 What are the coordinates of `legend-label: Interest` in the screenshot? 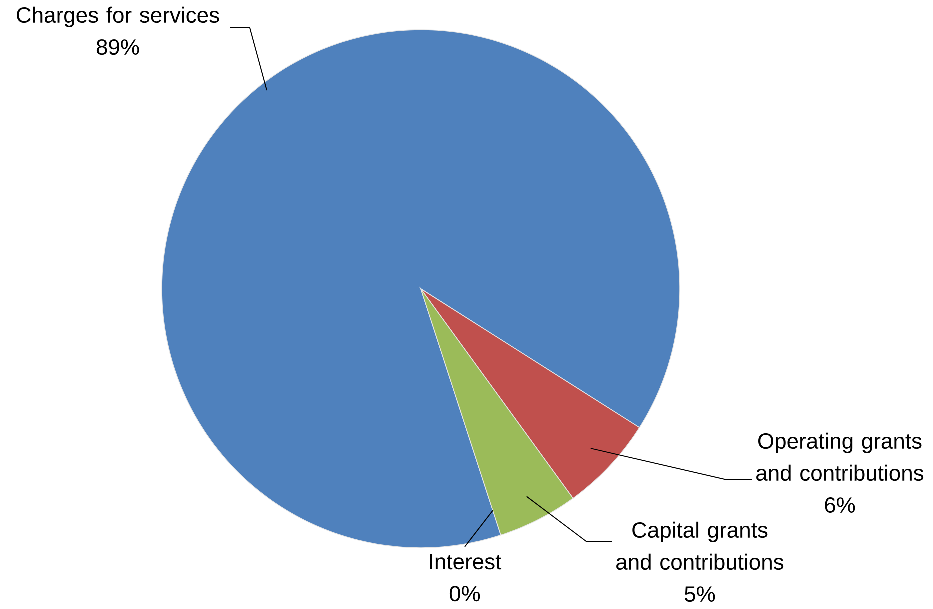 It's located at (466, 562).